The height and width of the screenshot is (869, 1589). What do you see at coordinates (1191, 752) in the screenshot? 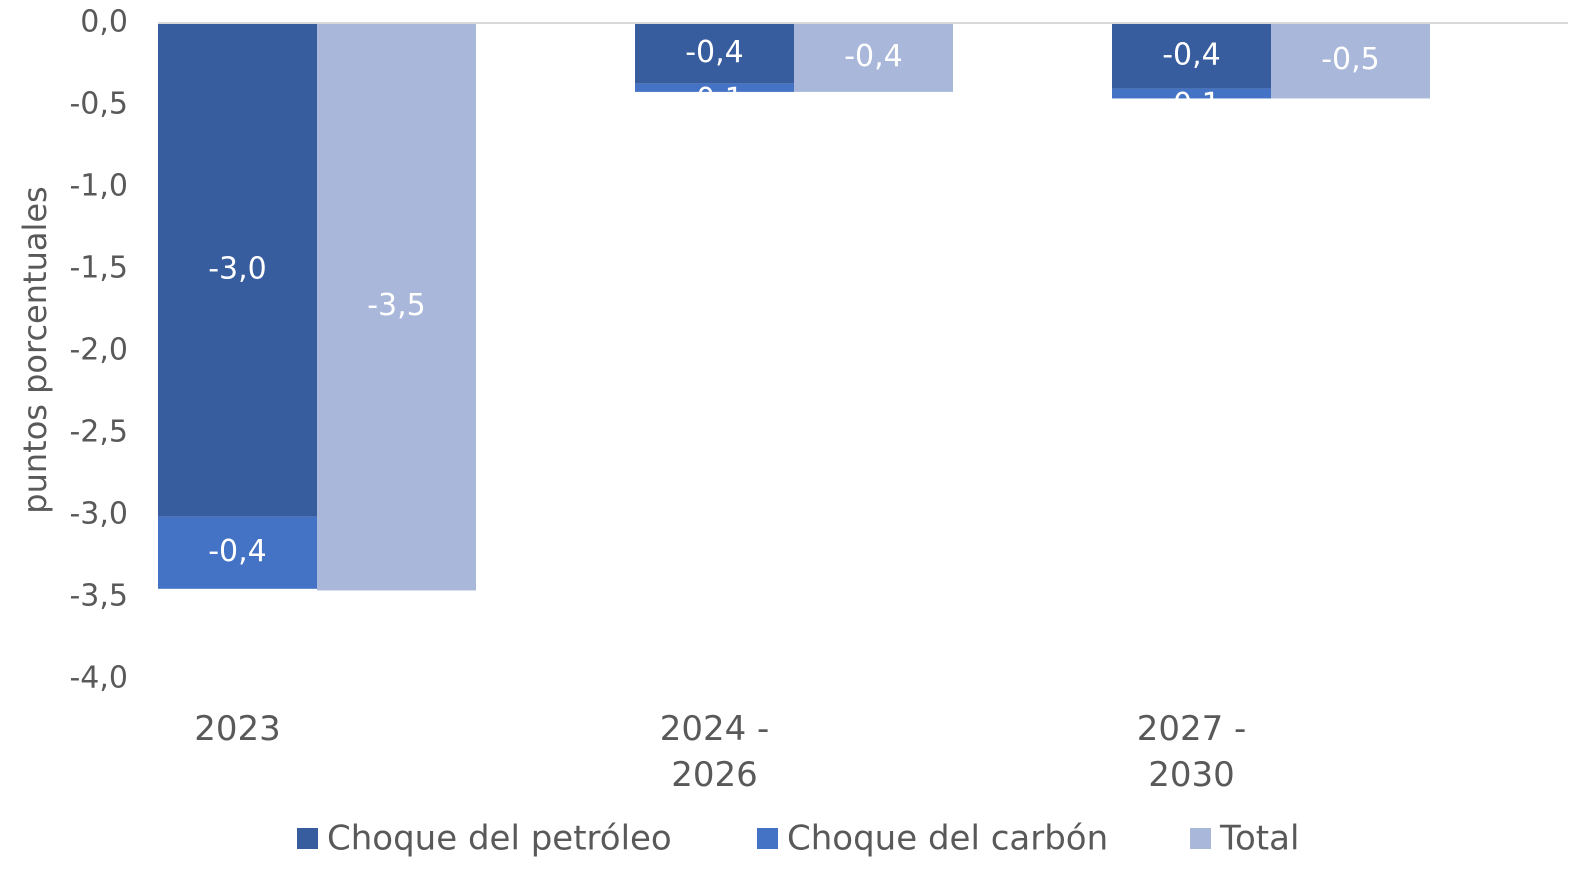
I see `x-tick-label: 2027 - 2030` at bounding box center [1191, 752].